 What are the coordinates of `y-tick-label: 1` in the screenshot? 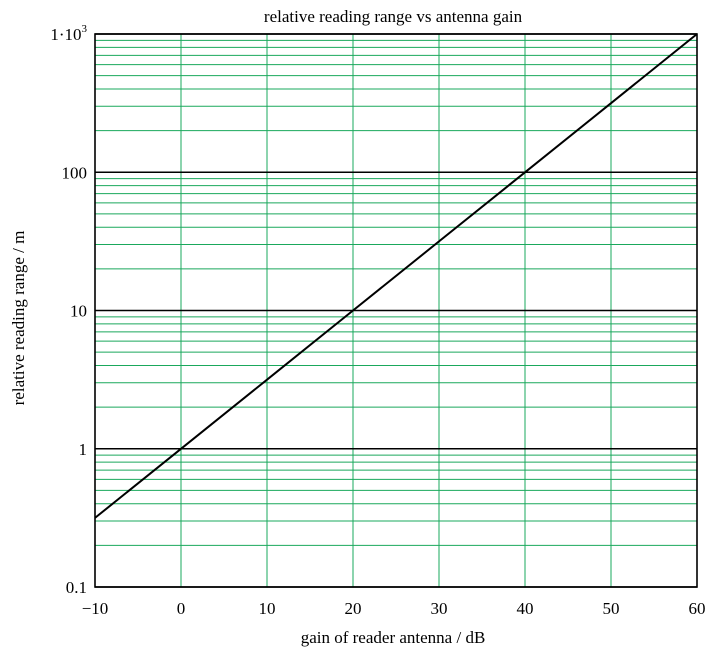 It's located at (83, 449).